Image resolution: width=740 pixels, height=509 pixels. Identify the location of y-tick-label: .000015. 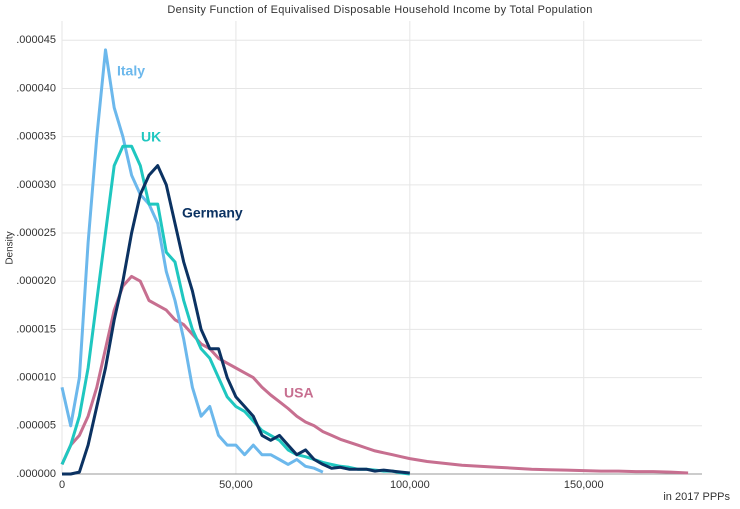
(36, 329).